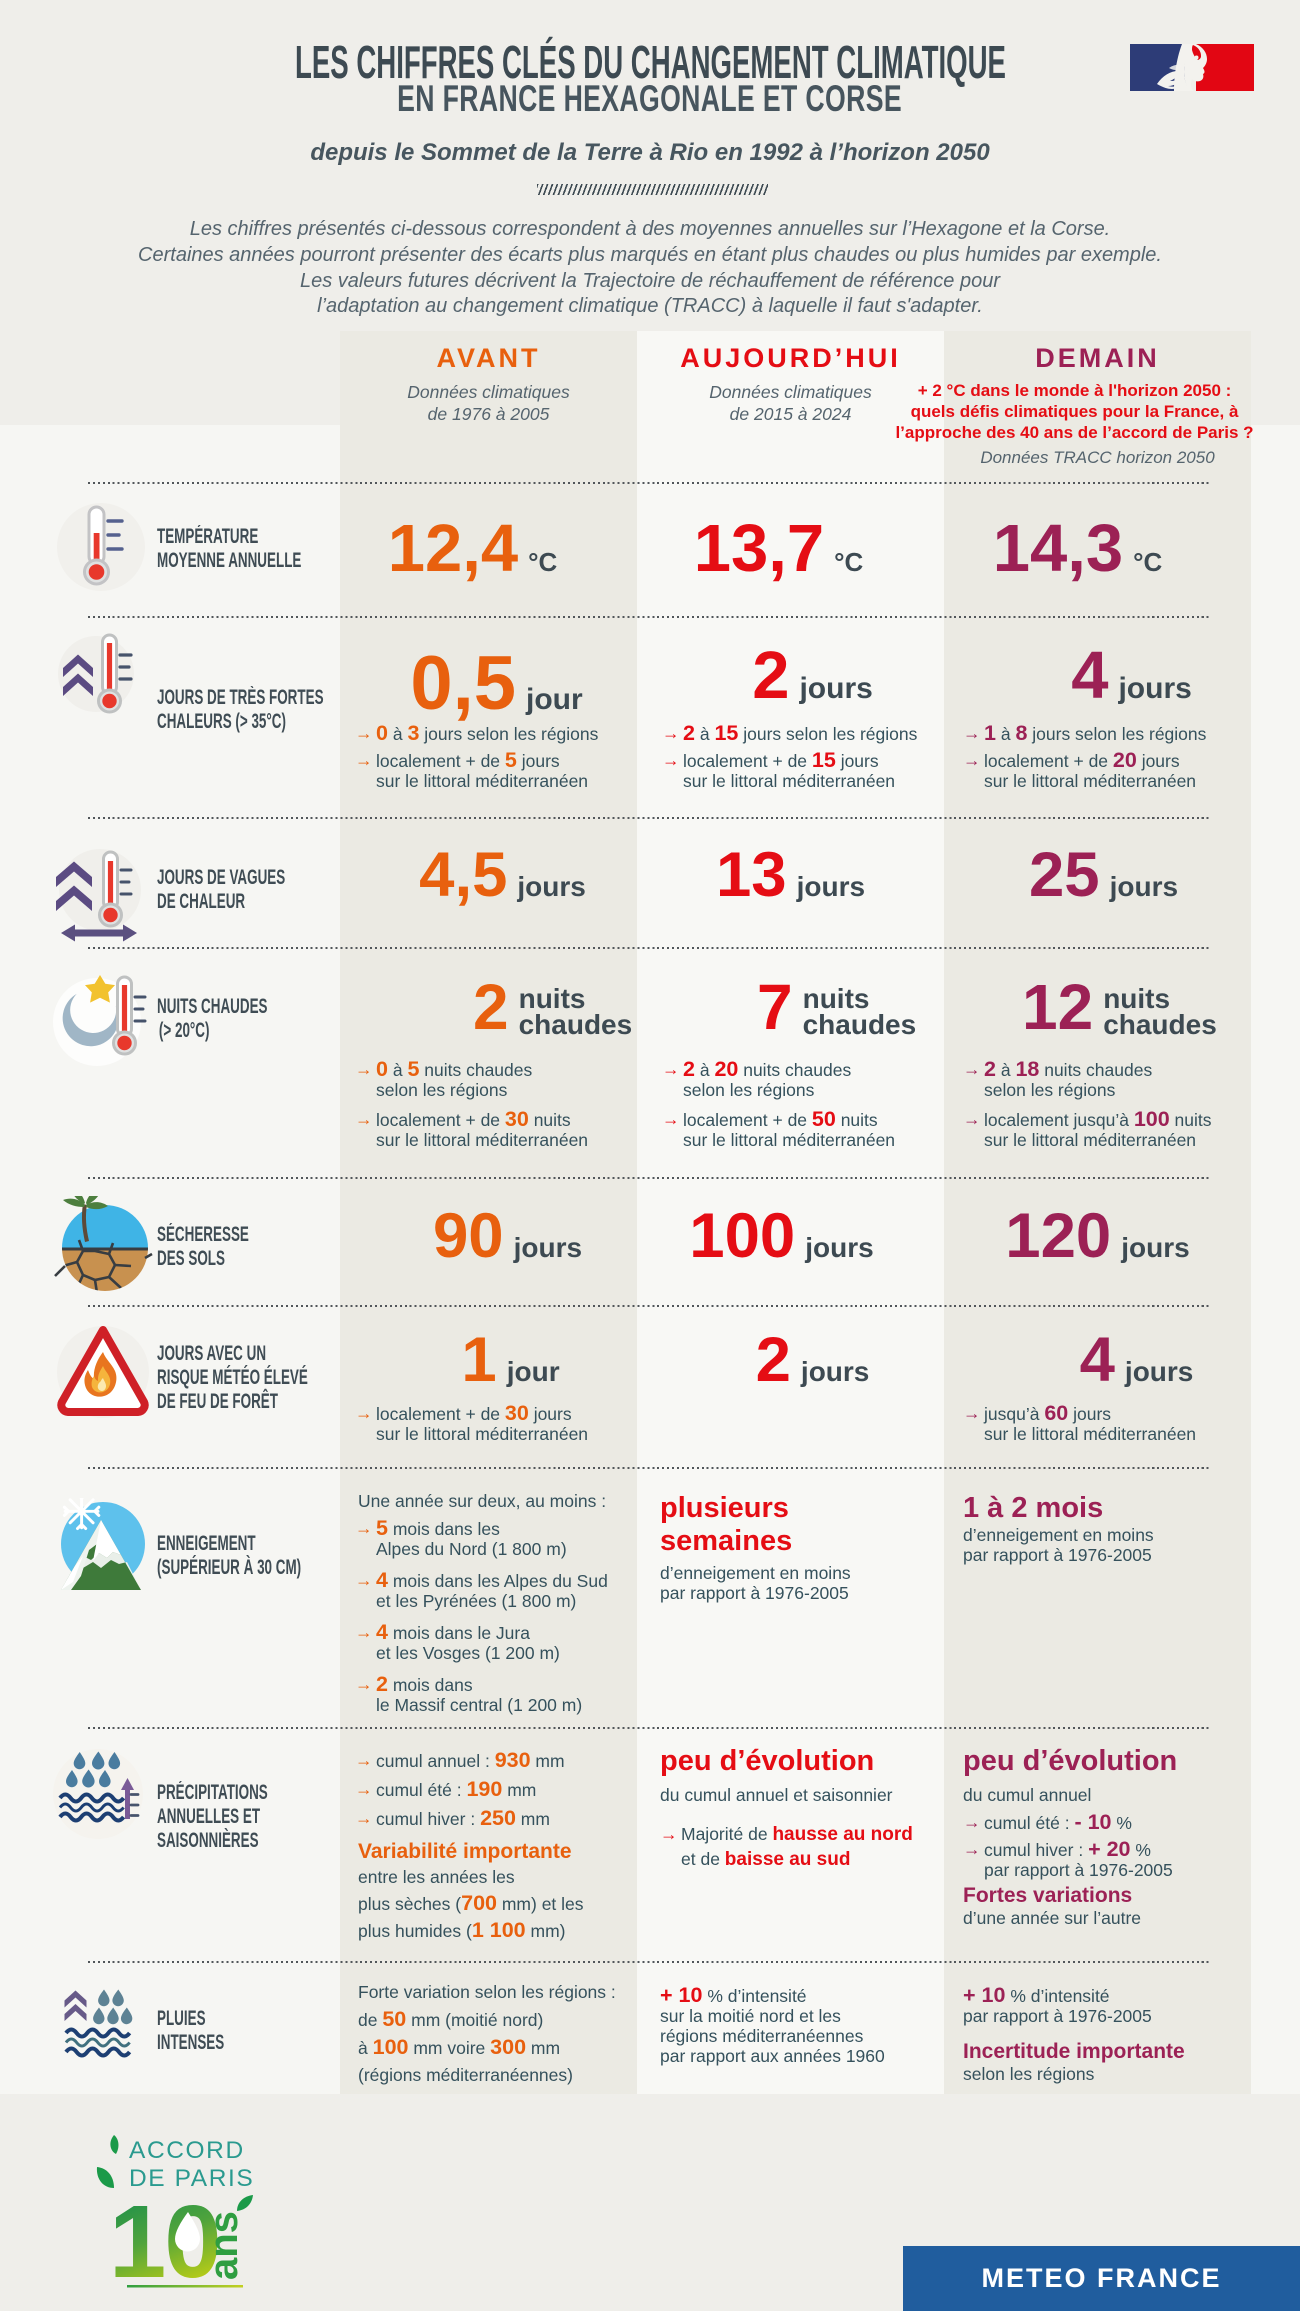 The image size is (1300, 2311). I want to click on svg-text: DE PARIS, so click(191, 2178).